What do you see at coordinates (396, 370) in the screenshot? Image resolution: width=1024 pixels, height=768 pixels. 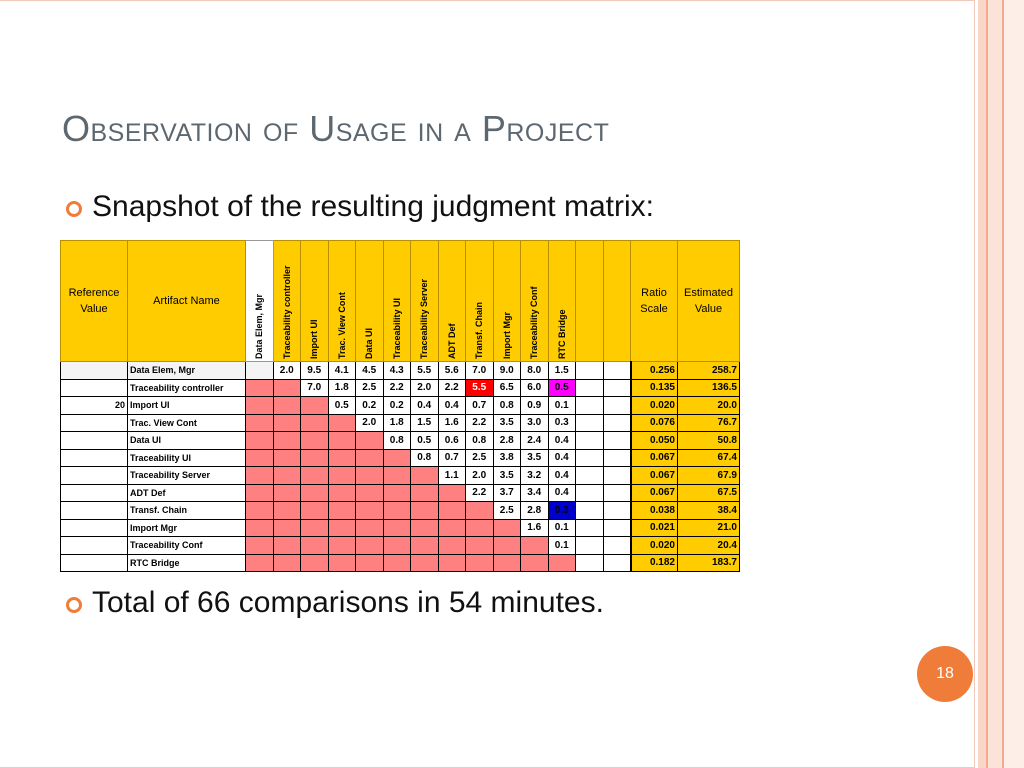 I see `comparison-value-cell: 4.3` at bounding box center [396, 370].